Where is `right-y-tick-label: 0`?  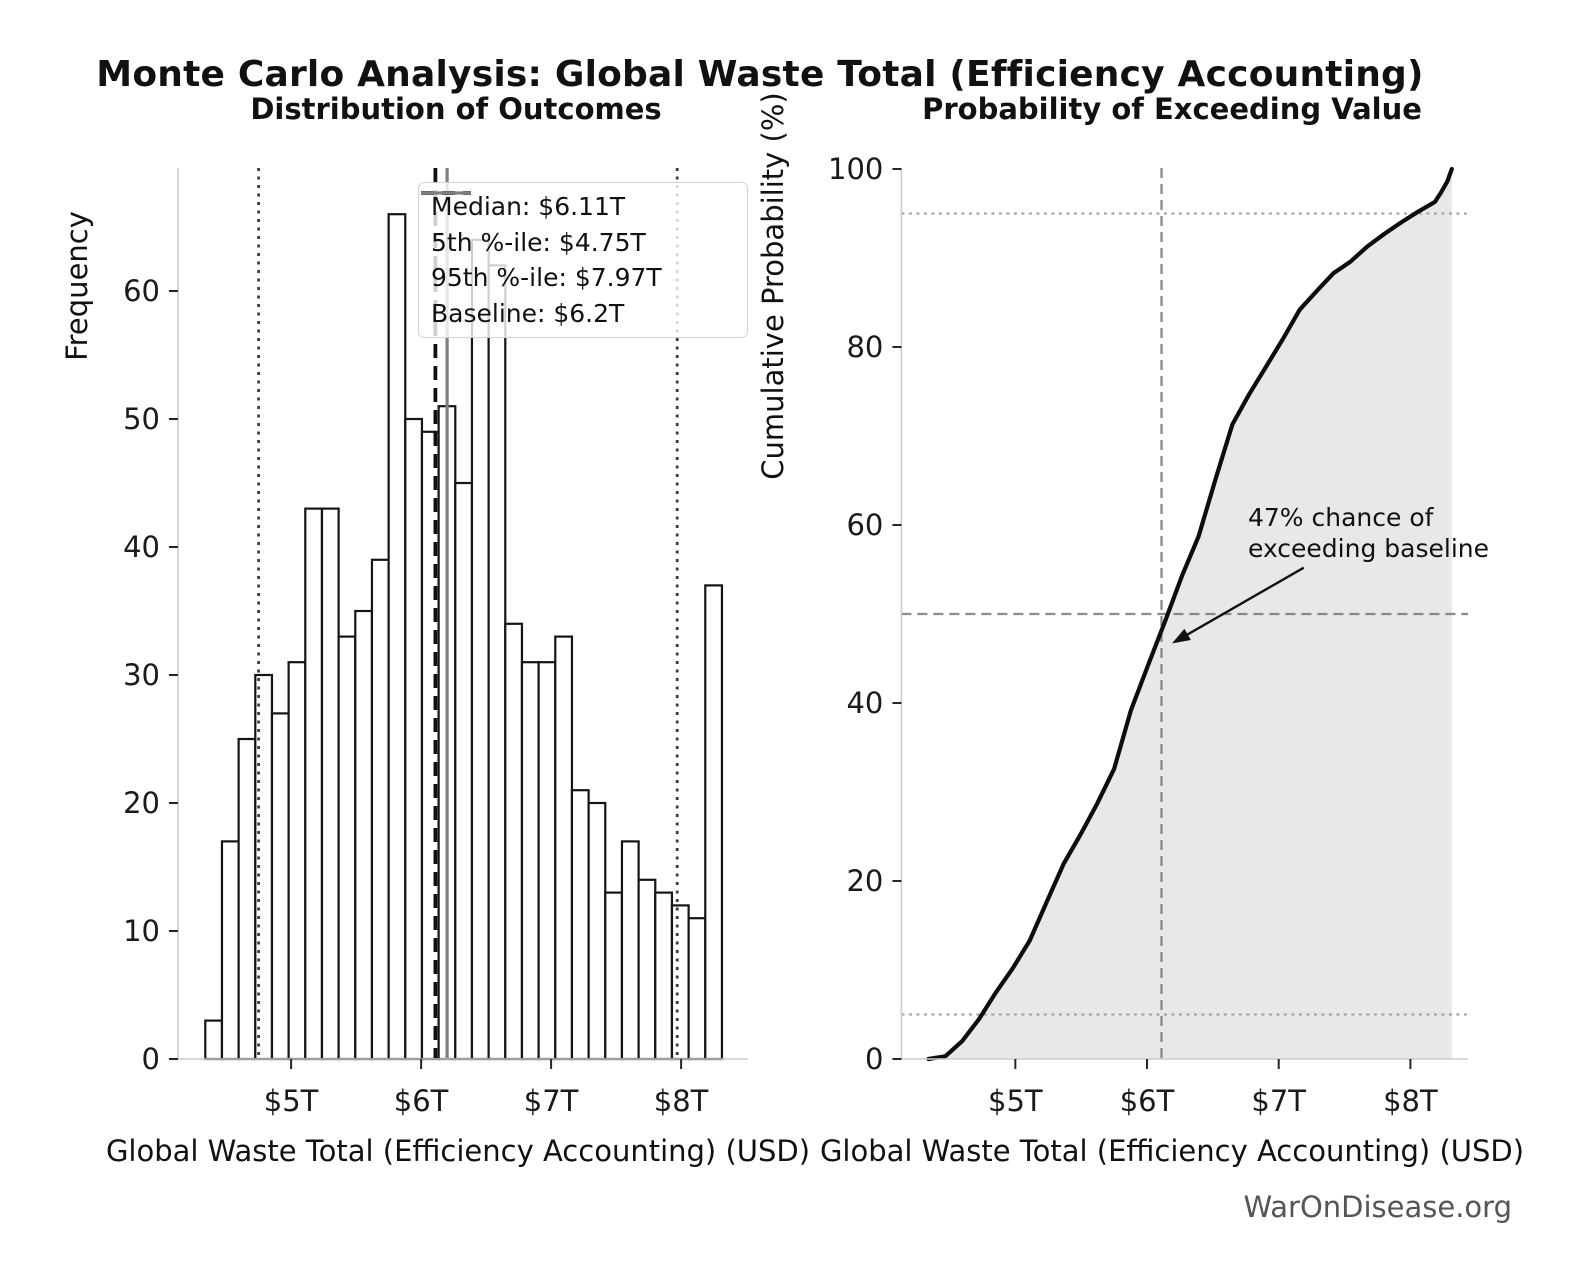
right-y-tick-label: 0 is located at coordinates (874, 1059).